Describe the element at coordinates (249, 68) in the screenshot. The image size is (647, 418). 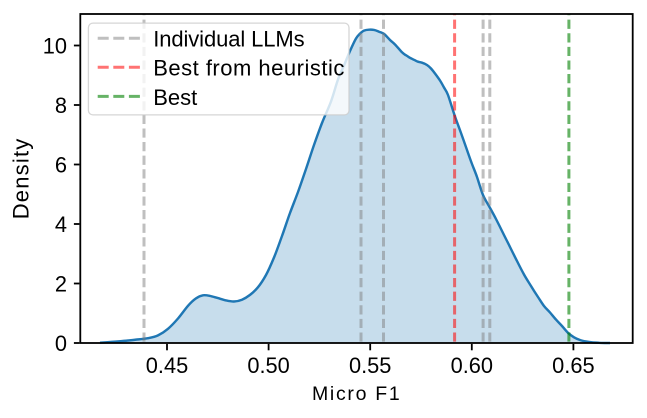
I see `svg-text: Best from heuristic` at that location.